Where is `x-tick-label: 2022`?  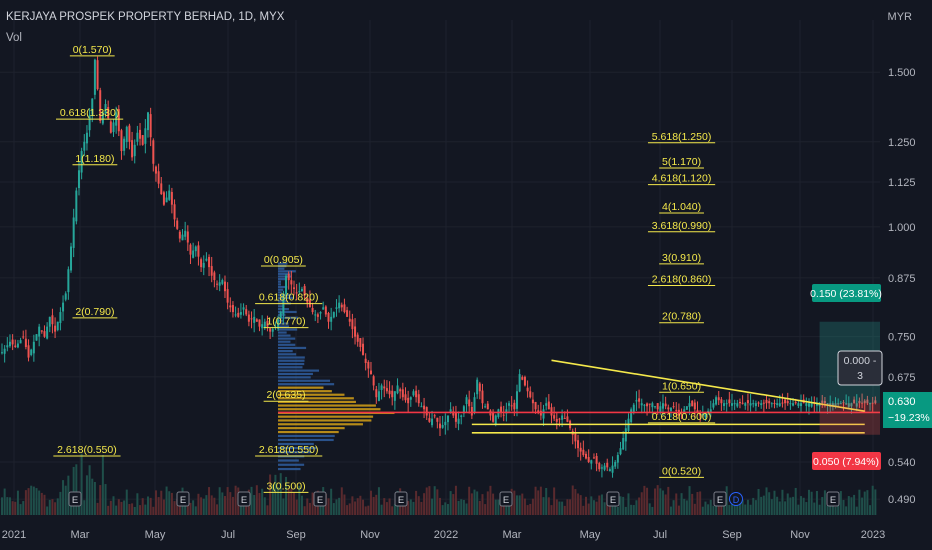
x-tick-label: 2022 is located at coordinates (446, 535).